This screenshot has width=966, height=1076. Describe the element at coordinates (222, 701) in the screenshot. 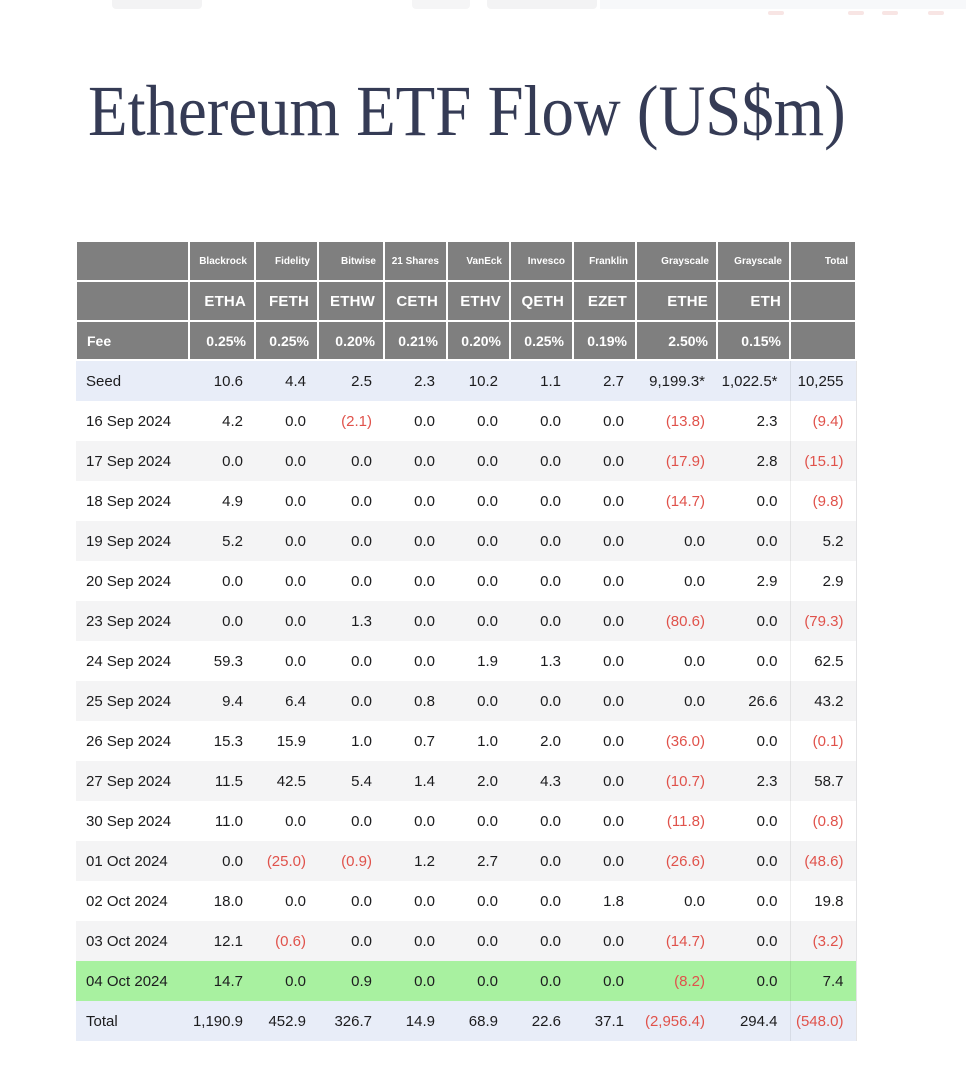

I see `value-cell: 9.4` at that location.